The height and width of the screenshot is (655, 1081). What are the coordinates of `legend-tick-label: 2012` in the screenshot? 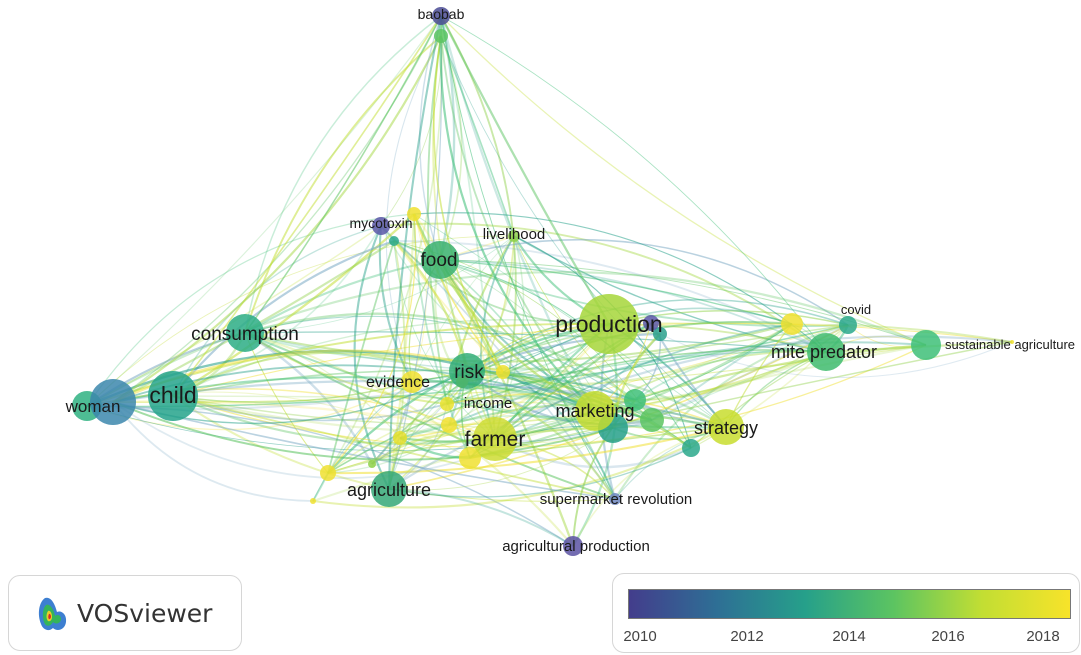 It's located at (747, 636).